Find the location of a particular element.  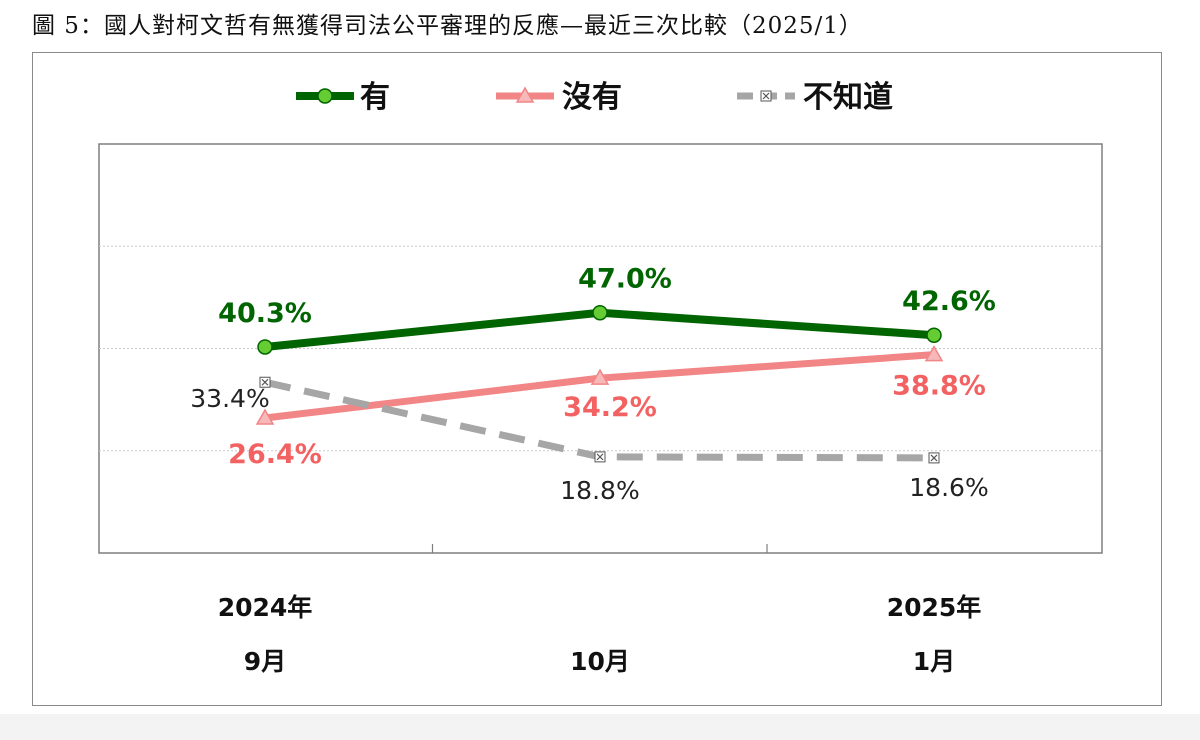

page-title: 圖 5：國人對柯文哲有無獲得司法公平審理的反應—最近三次比較（2025/1） is located at coordinates (447, 26).